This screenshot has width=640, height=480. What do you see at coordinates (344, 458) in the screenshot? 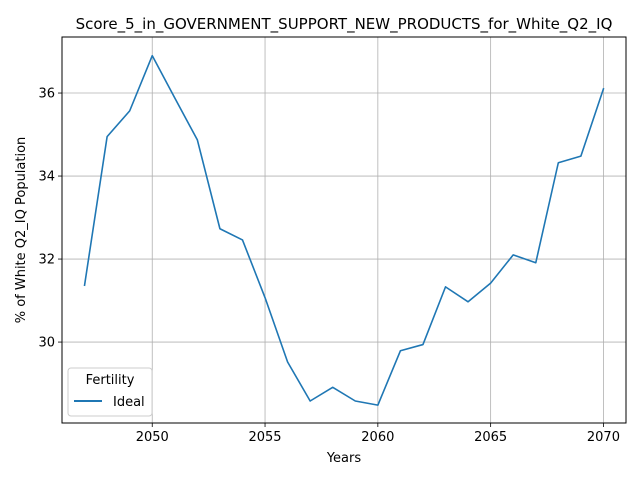
I see `x-axis-label: Years` at bounding box center [344, 458].